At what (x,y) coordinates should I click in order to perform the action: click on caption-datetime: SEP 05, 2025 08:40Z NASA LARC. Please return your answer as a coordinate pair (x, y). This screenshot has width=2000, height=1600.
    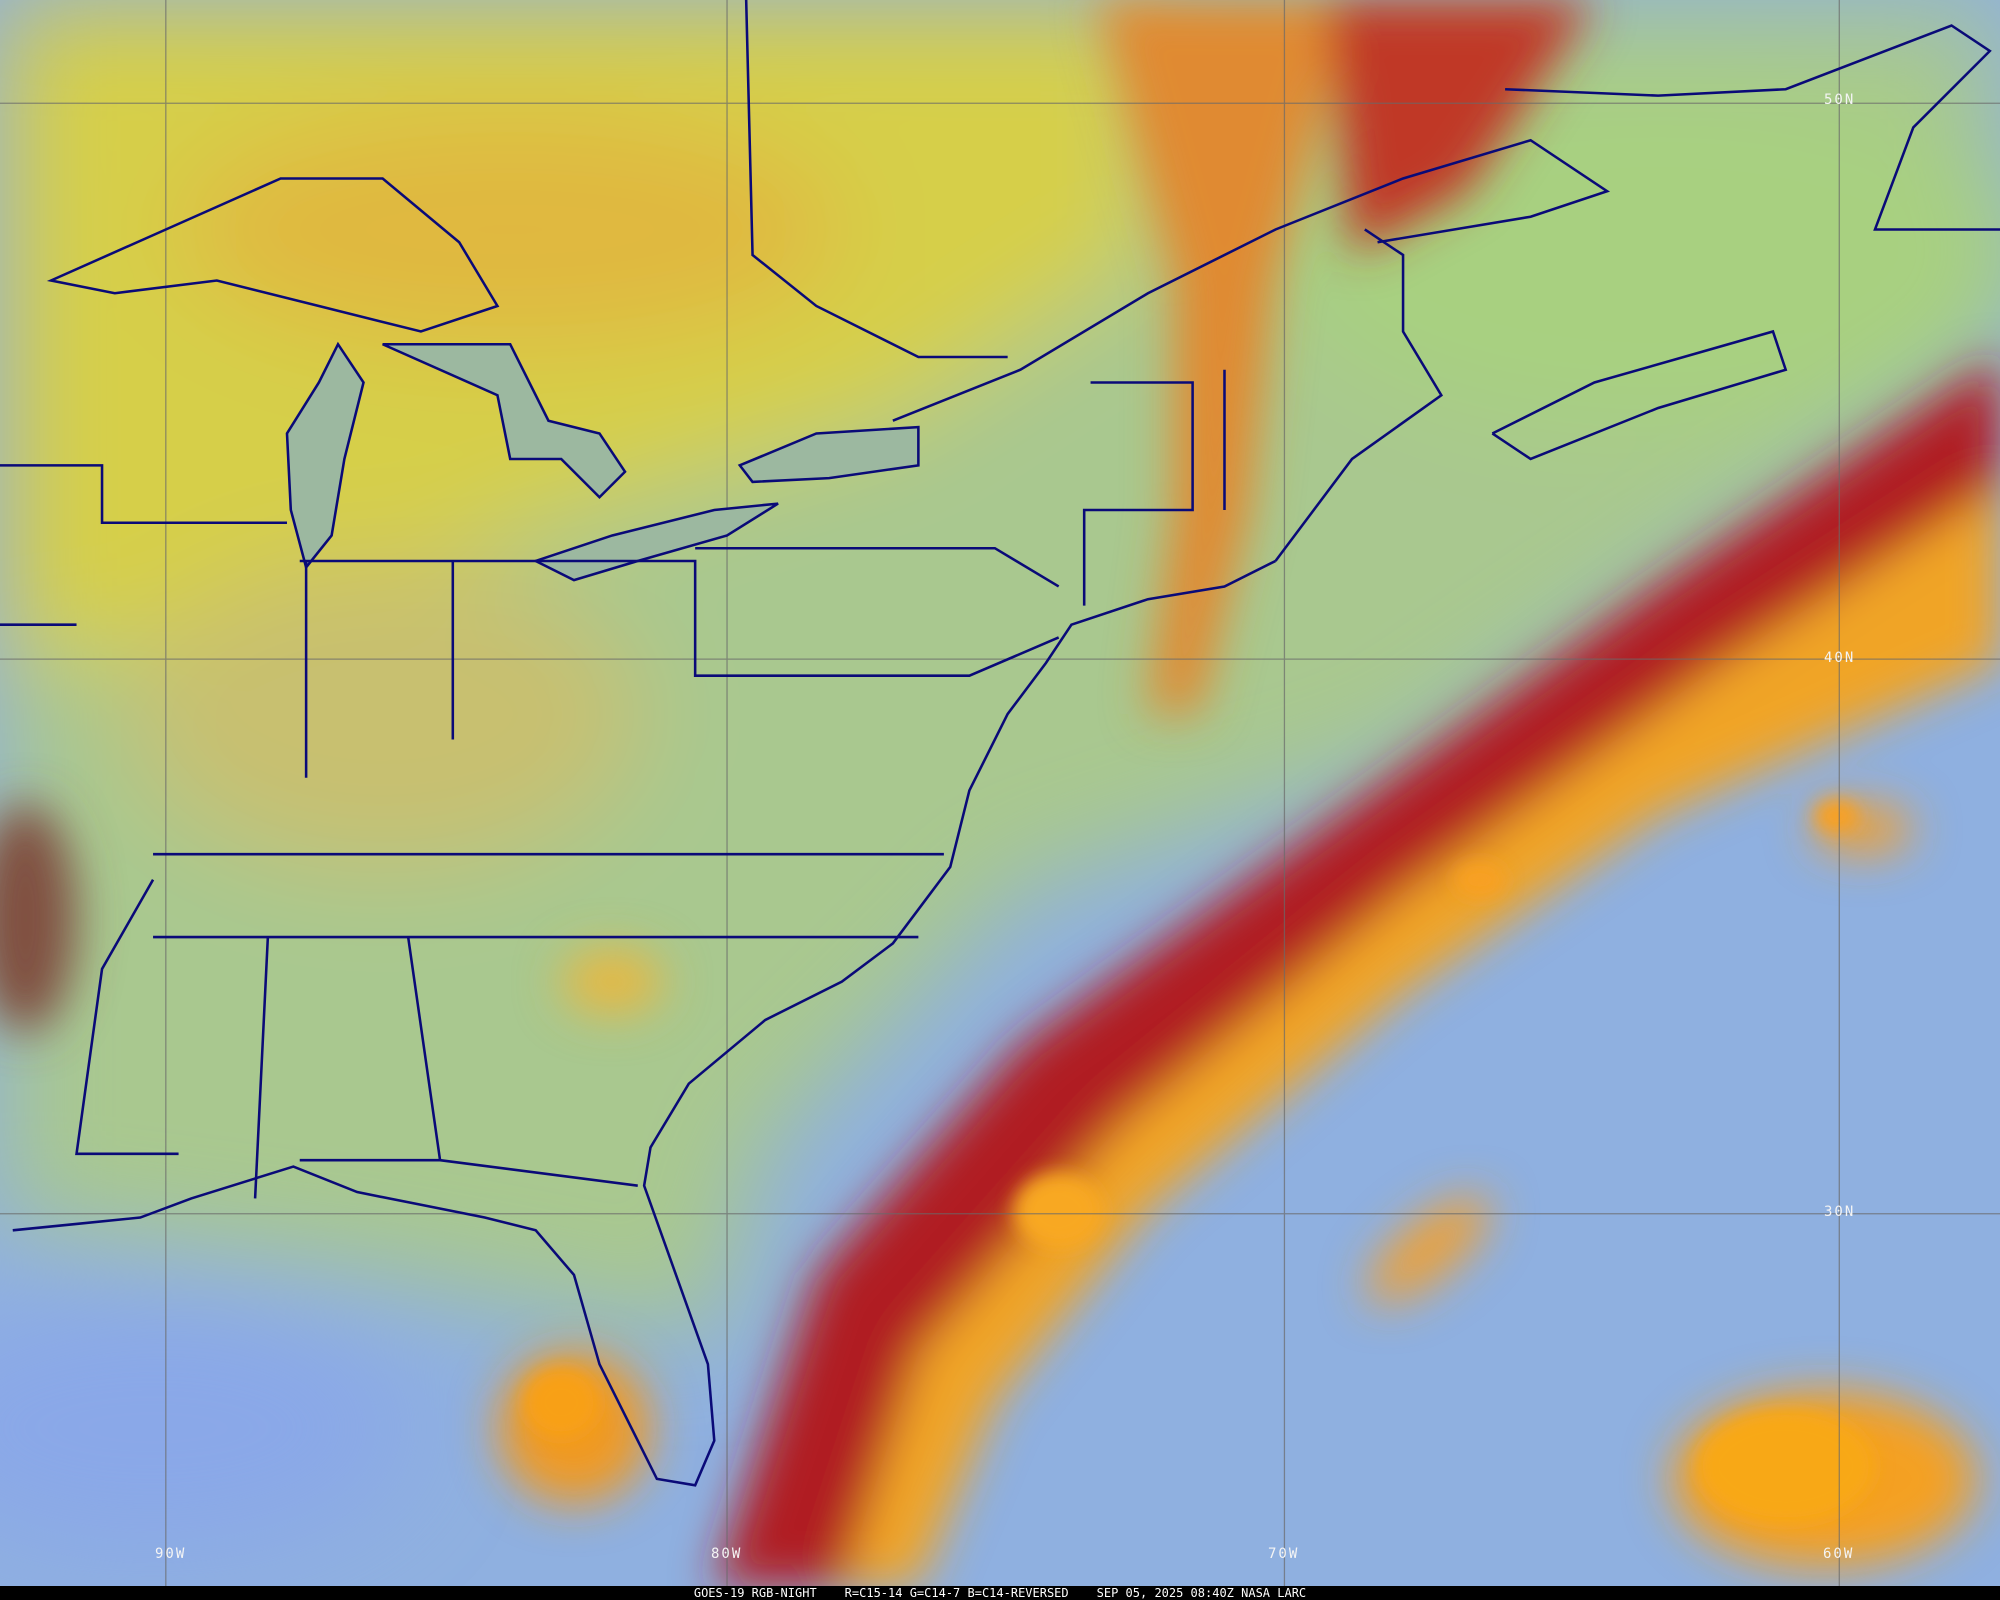
    Looking at the image, I should click on (1201, 1593).